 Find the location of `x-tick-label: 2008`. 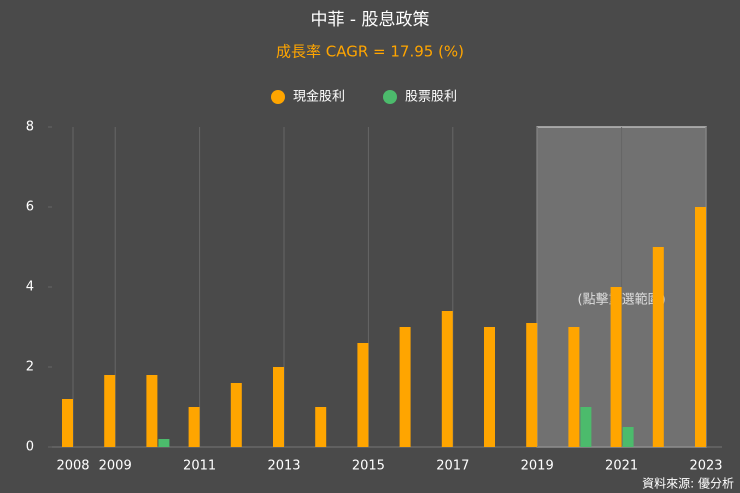

x-tick-label: 2008 is located at coordinates (72, 466).